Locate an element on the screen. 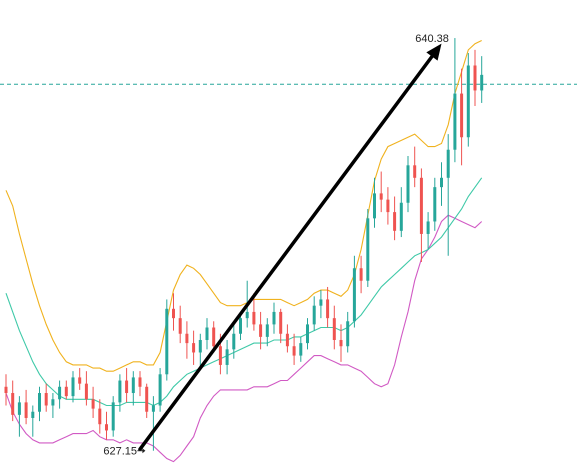 The height and width of the screenshot is (471, 577). high-price-label: 640.38 is located at coordinates (432, 39).